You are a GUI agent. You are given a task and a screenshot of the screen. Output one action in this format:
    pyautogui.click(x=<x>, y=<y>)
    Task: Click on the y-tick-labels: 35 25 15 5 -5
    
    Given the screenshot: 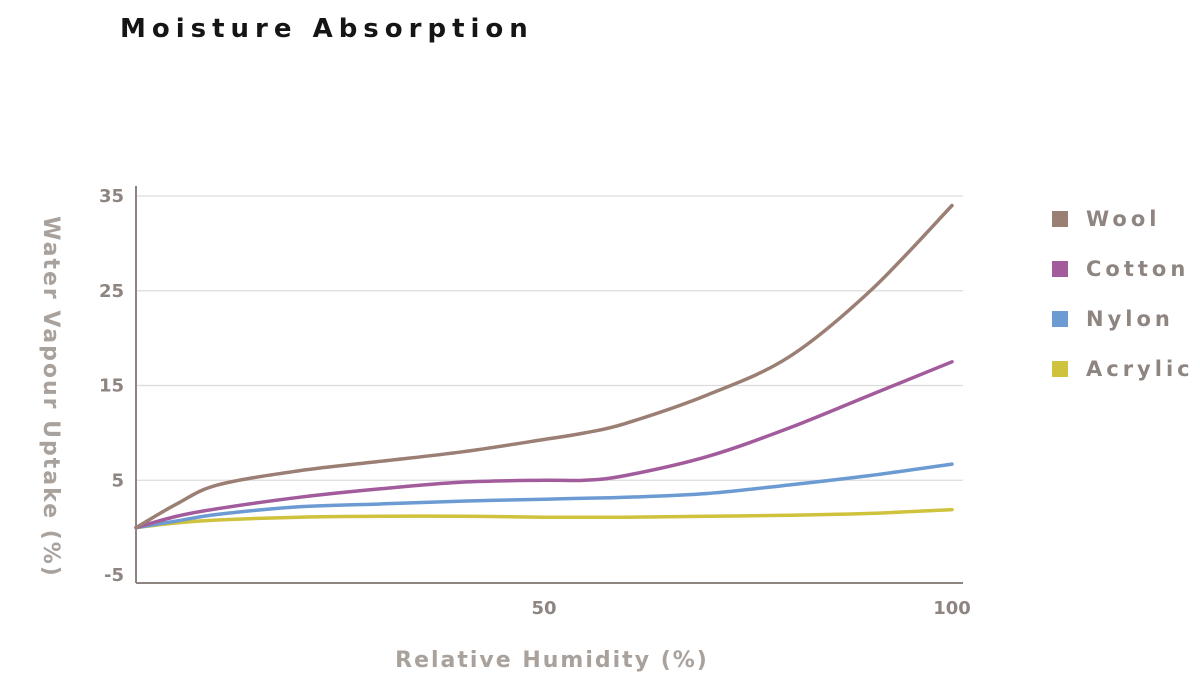 What is the action you would take?
    pyautogui.click(x=111, y=386)
    